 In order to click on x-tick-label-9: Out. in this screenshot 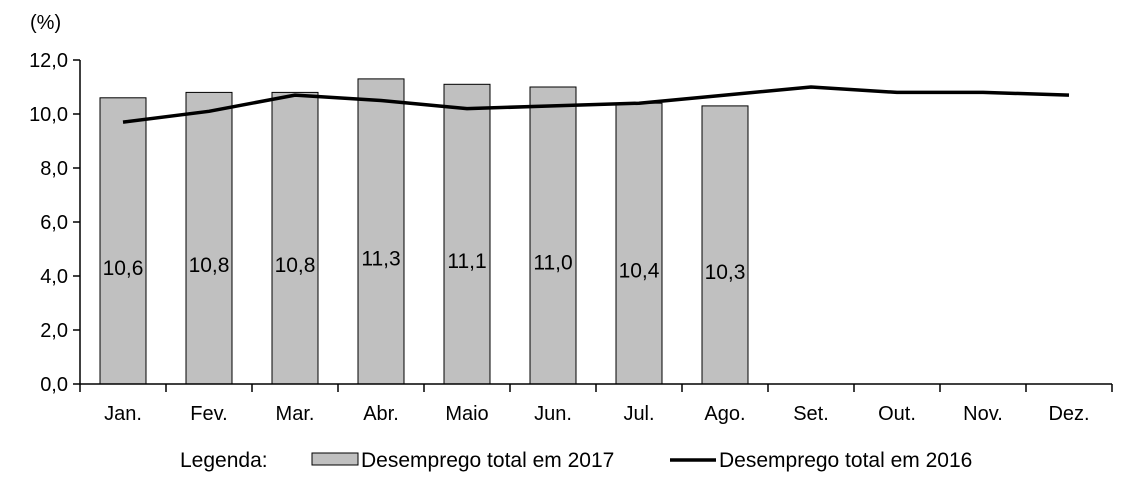, I will do `click(897, 414)`.